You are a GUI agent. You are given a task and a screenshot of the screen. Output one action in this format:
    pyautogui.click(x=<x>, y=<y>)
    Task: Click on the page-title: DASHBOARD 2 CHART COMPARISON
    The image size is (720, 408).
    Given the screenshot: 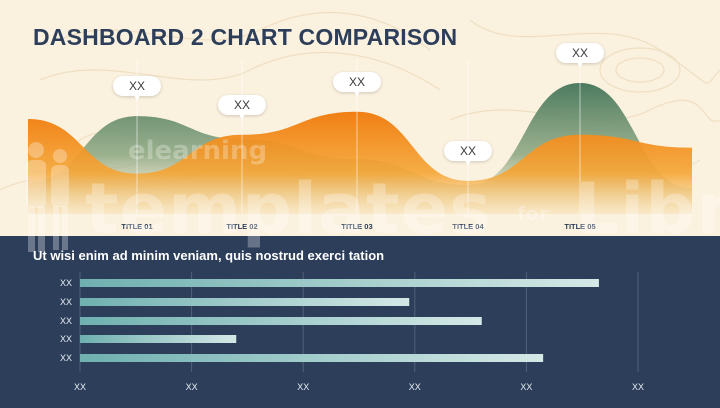 What is the action you would take?
    pyautogui.click(x=245, y=37)
    